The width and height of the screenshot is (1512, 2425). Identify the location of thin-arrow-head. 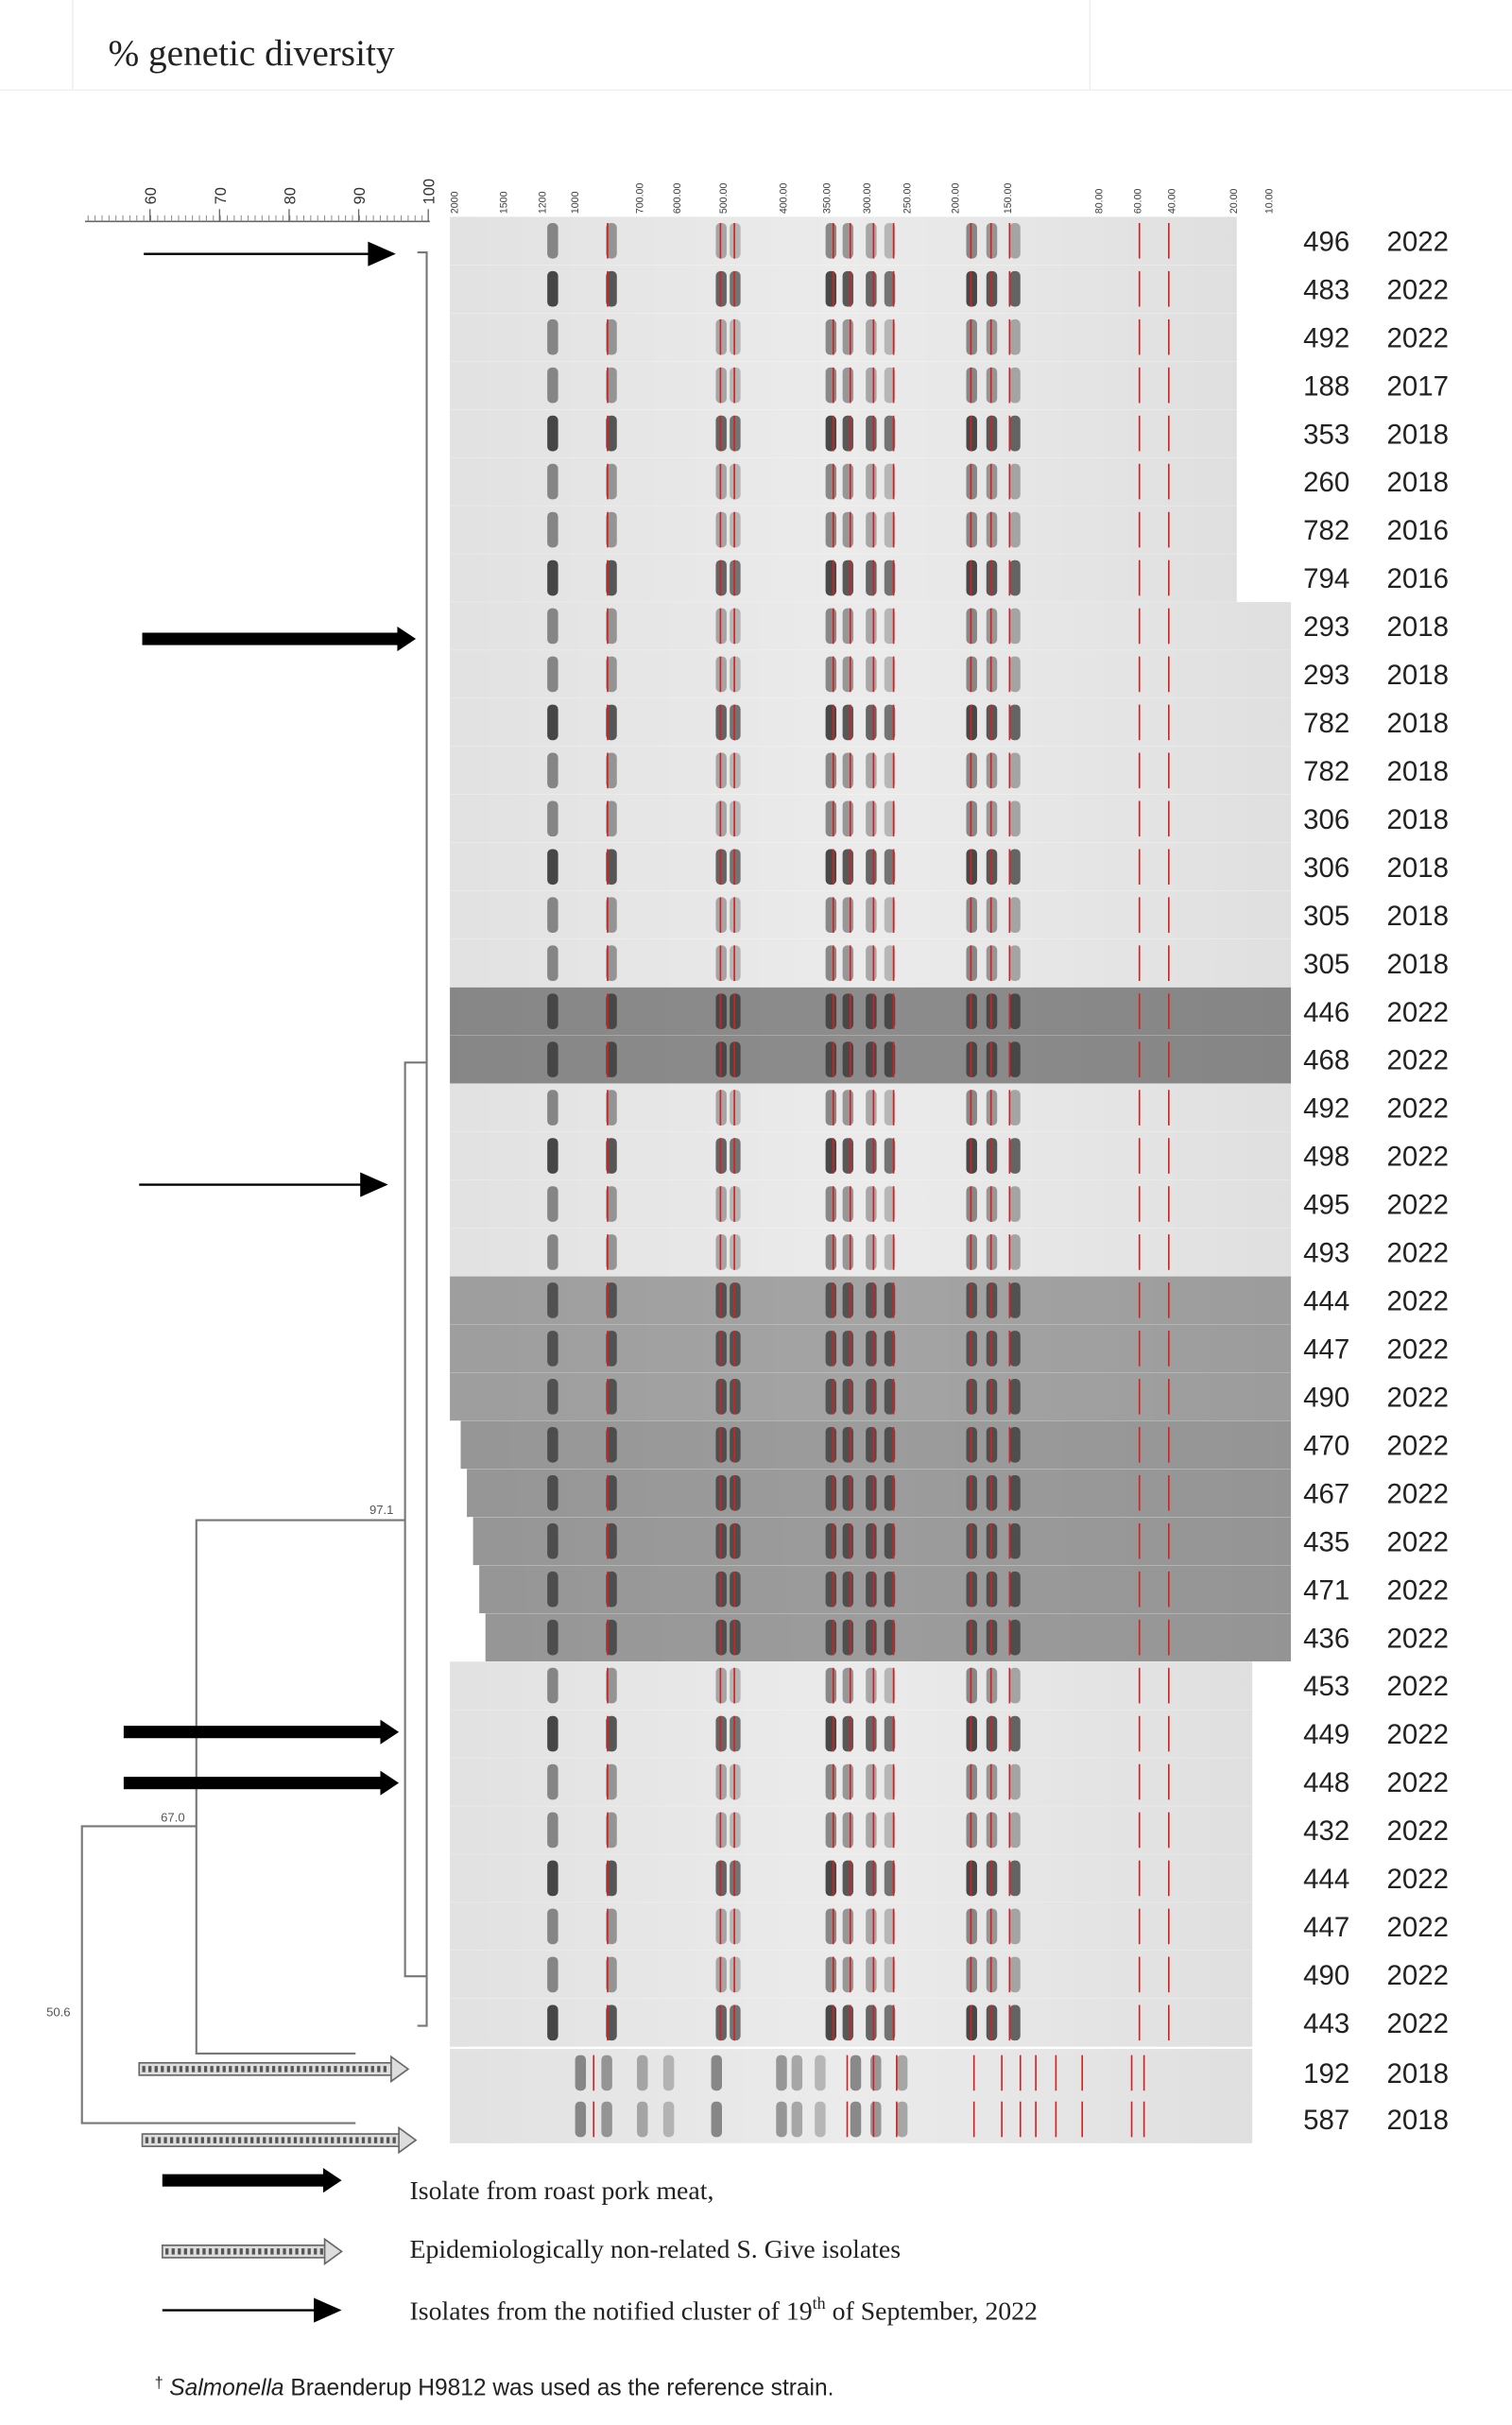
(328, 2310).